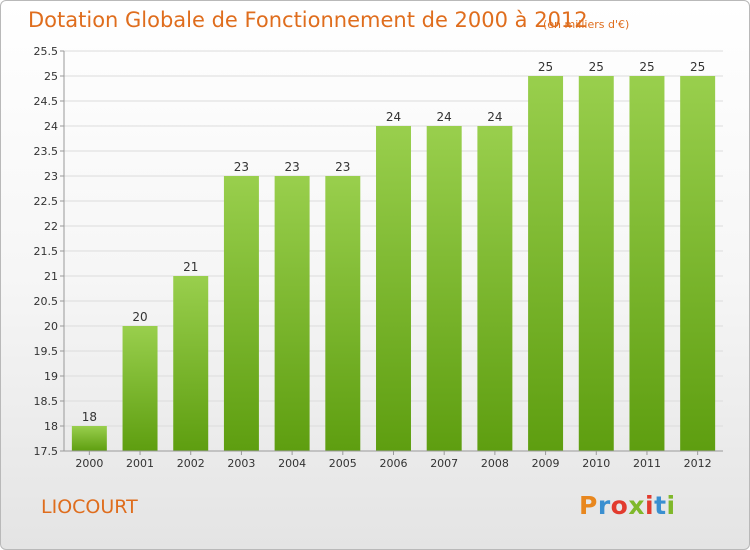 The width and height of the screenshot is (750, 550). I want to click on bar-2009, so click(546, 263).